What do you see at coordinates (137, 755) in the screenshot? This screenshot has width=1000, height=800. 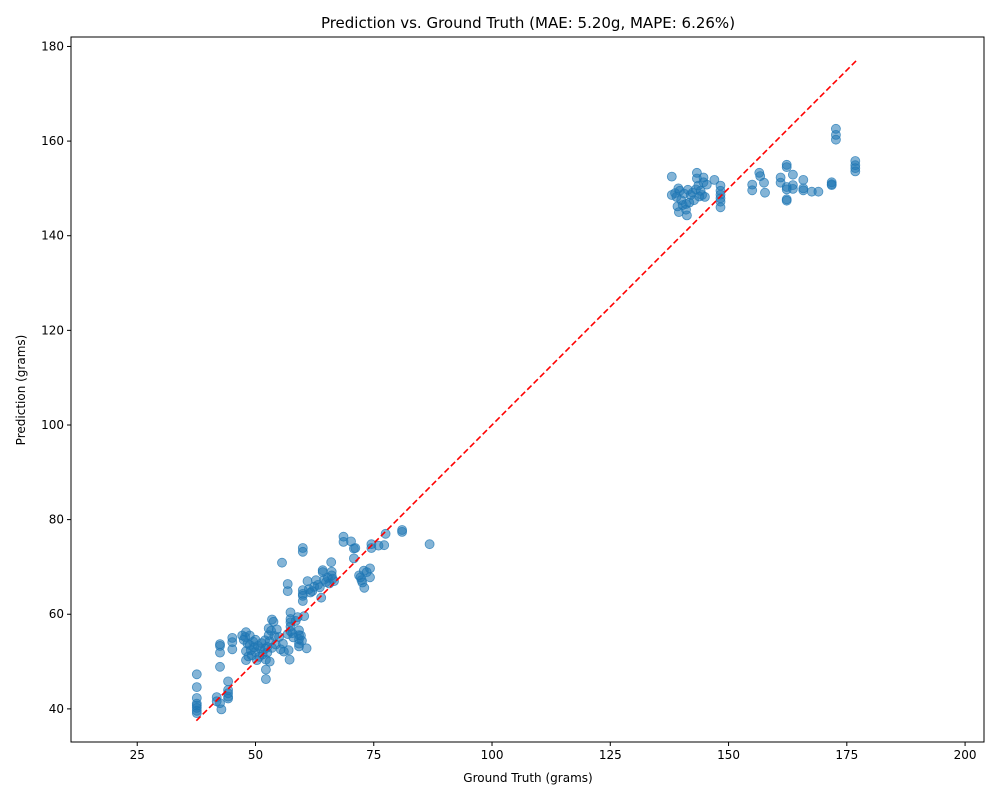 I see `x-tick-label: 25` at bounding box center [137, 755].